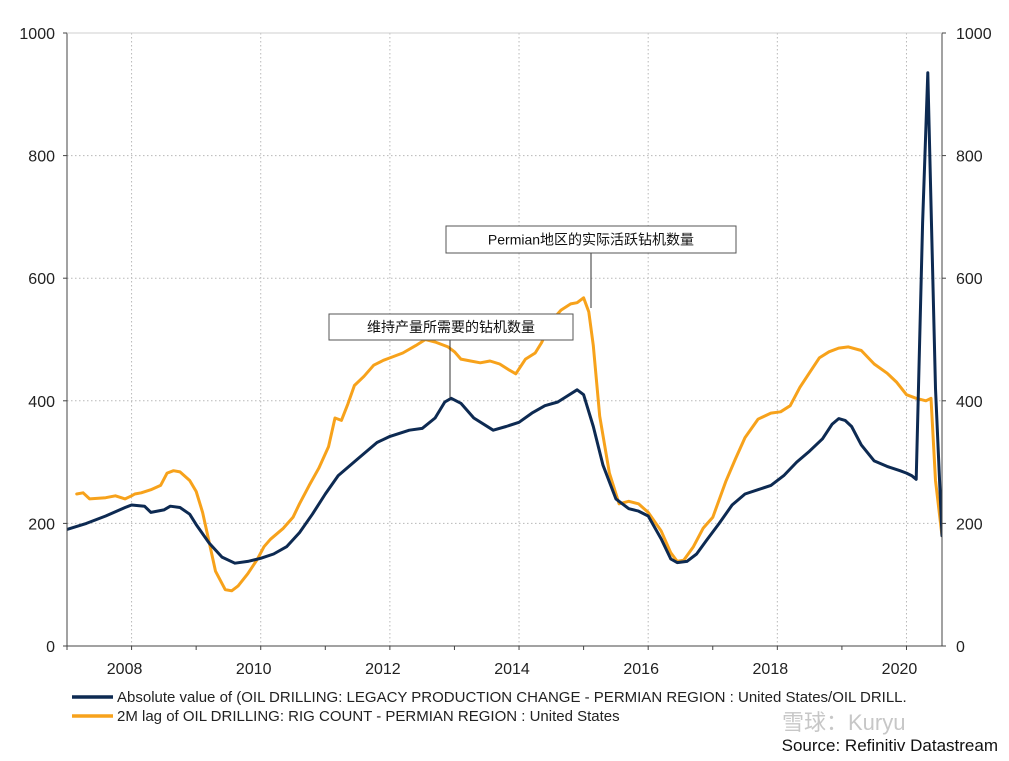 This screenshot has height=761, width=1009. I want to click on annotation-callout: 维持产量所需要的钻机数量, so click(451, 355).